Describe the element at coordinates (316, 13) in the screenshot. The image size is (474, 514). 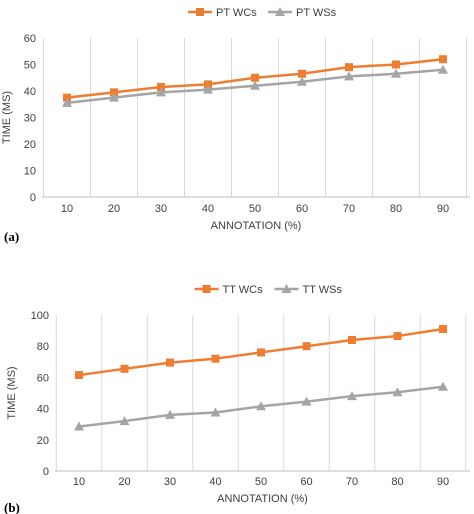
I see `legend-label: PT WSs` at that location.